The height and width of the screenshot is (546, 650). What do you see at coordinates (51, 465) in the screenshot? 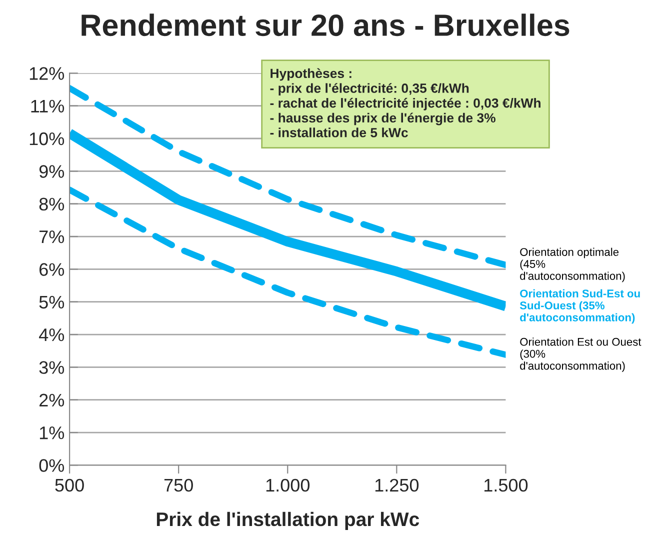
I see `y-tick-label: 0%` at bounding box center [51, 465].